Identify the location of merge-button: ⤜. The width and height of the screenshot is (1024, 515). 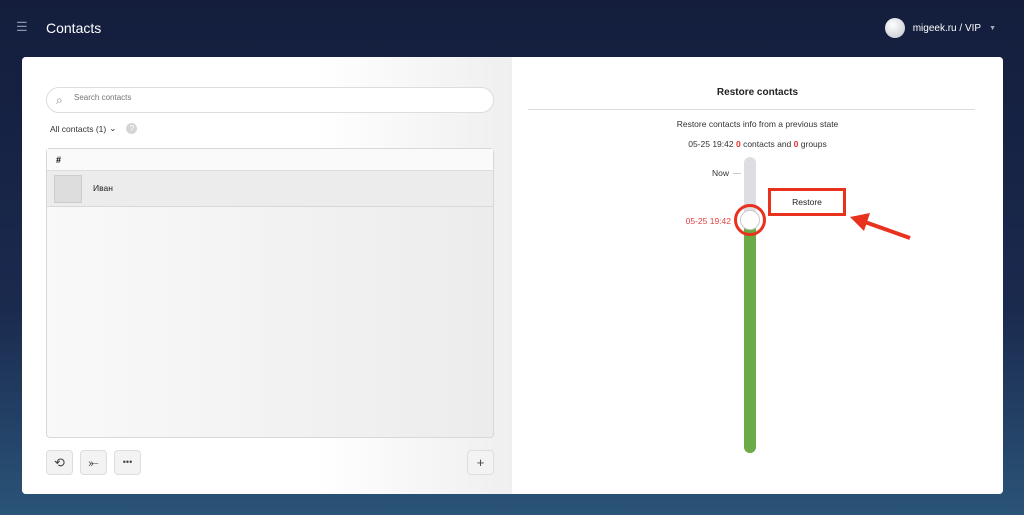
(93, 462).